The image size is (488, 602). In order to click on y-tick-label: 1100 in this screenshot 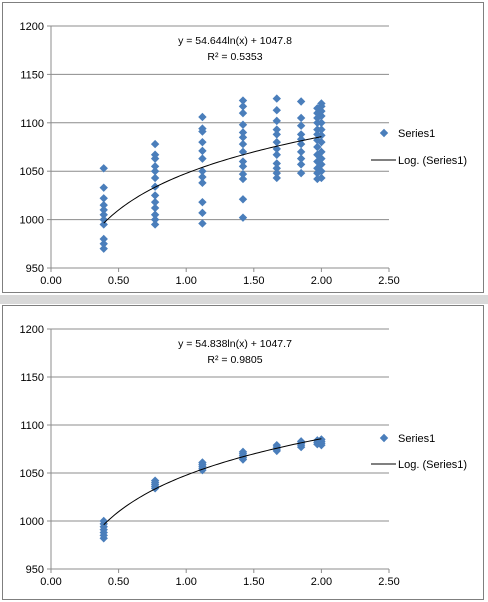, I will do `click(32, 124)`.